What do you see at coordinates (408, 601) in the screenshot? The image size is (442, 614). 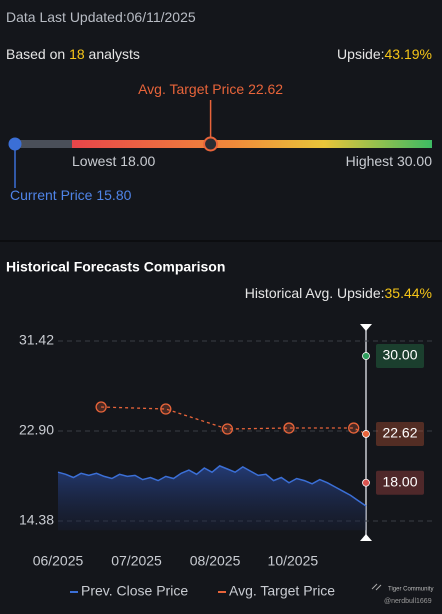 I see `watermark-handle: @nerdbull1669` at bounding box center [408, 601].